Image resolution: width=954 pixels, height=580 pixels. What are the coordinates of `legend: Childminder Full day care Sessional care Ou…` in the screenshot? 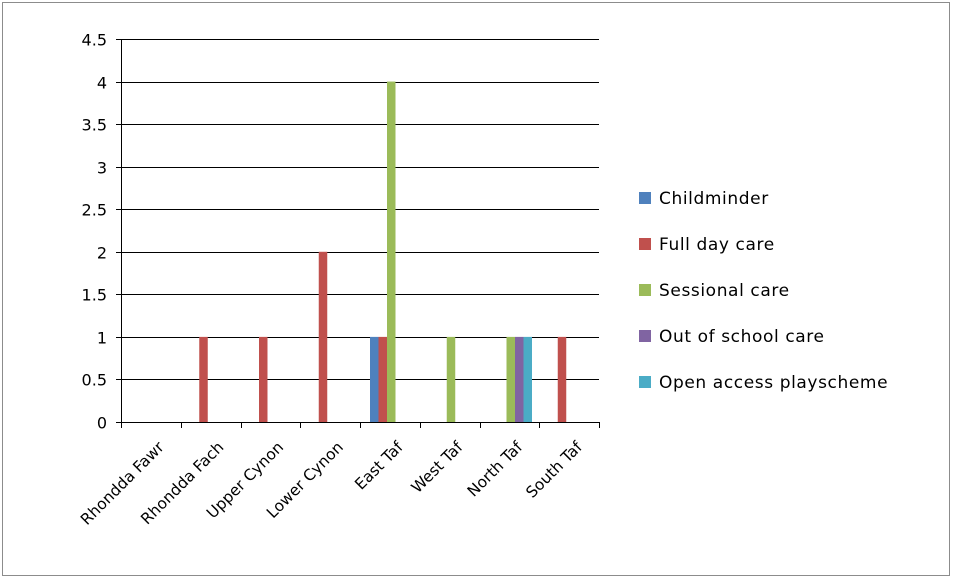 It's located at (763, 291).